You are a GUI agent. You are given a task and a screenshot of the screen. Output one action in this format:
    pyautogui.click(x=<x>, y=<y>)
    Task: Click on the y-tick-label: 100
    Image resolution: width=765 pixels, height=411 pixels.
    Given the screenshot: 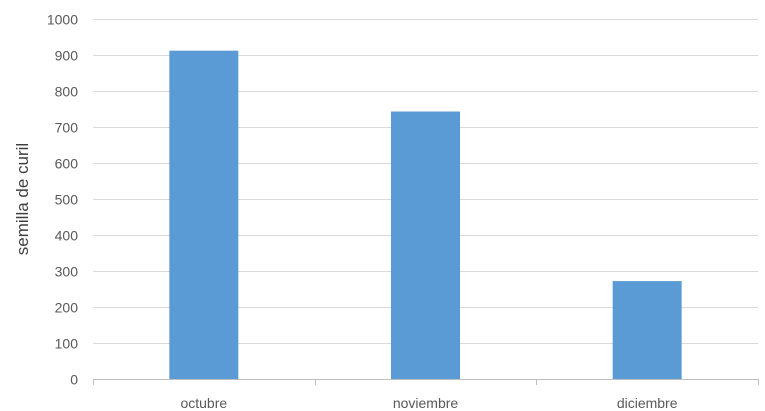 What is the action you would take?
    pyautogui.click(x=67, y=344)
    